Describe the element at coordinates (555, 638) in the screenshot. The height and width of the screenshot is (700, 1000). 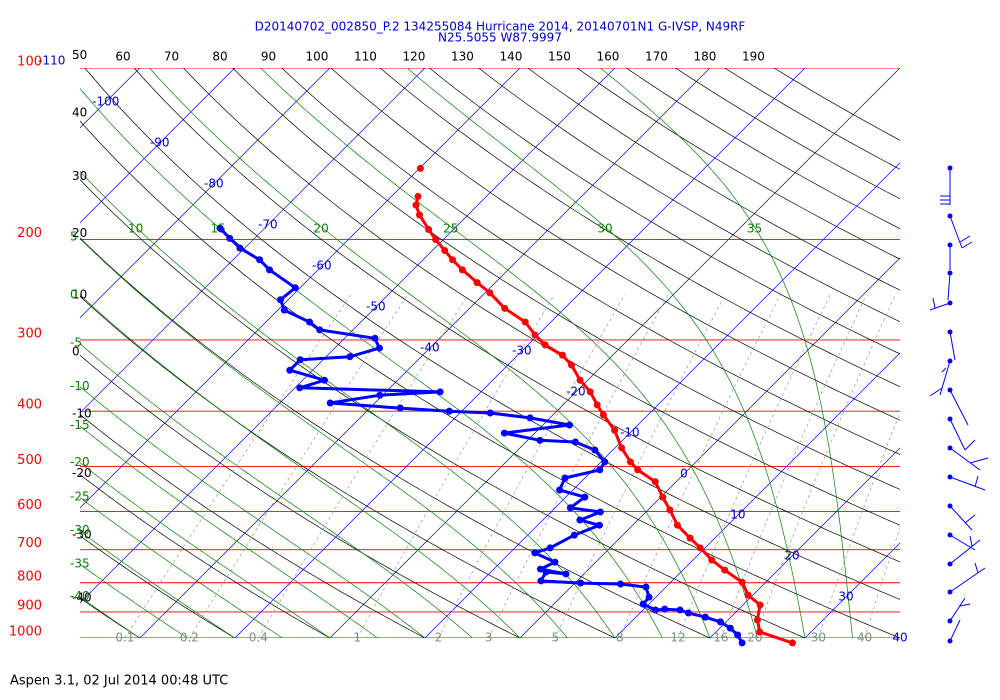
I see `mixing-ratio-label: 5` at that location.